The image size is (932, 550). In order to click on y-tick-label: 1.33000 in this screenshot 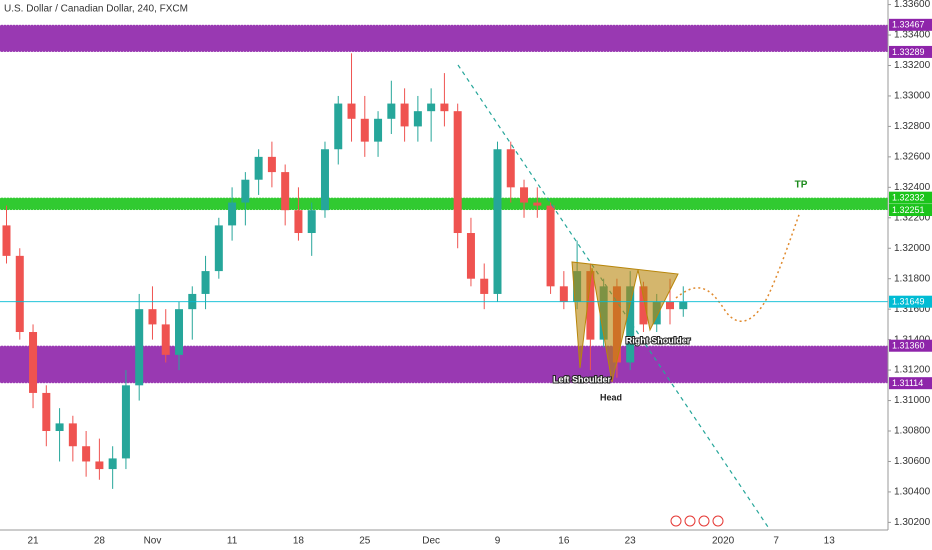, I will do `click(912, 96)`.